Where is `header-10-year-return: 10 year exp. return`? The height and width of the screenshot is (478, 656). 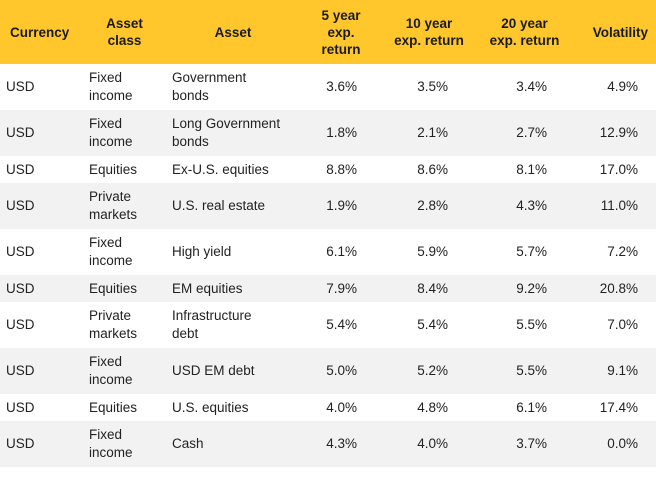 header-10-year-return: 10 year exp. return is located at coordinates (429, 32).